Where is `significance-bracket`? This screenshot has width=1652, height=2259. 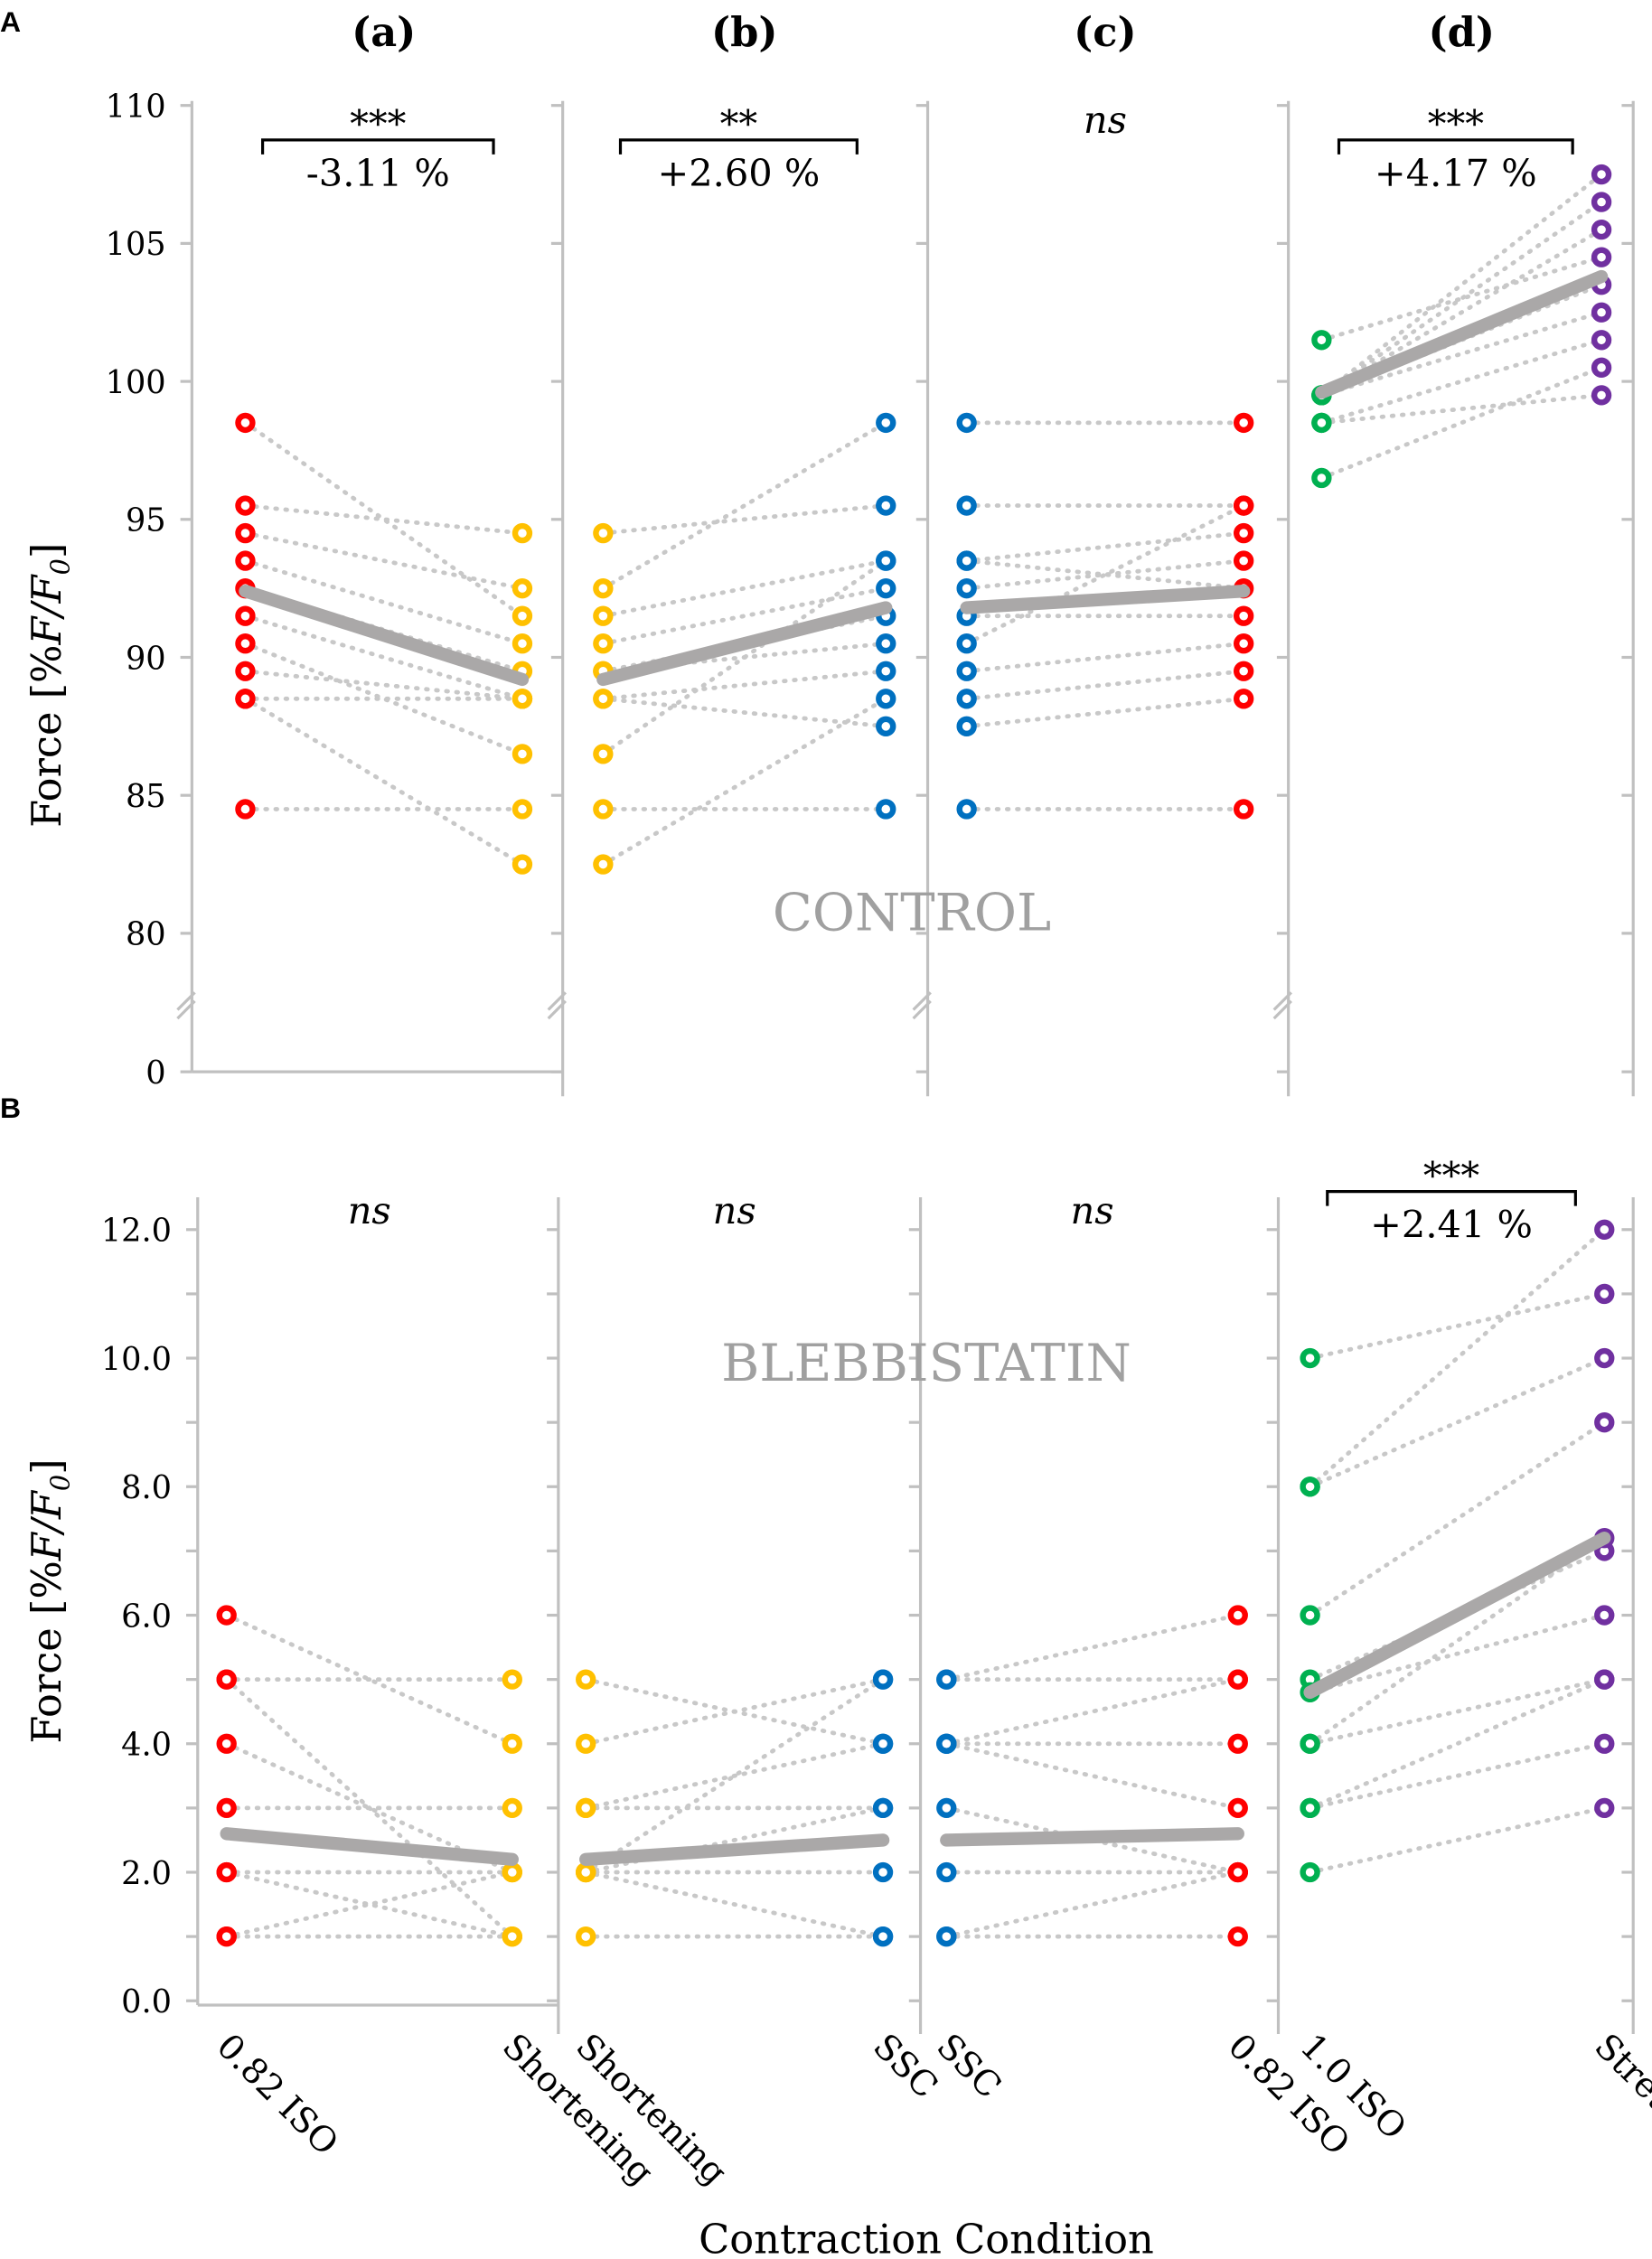
significance-bracket is located at coordinates (377, 146).